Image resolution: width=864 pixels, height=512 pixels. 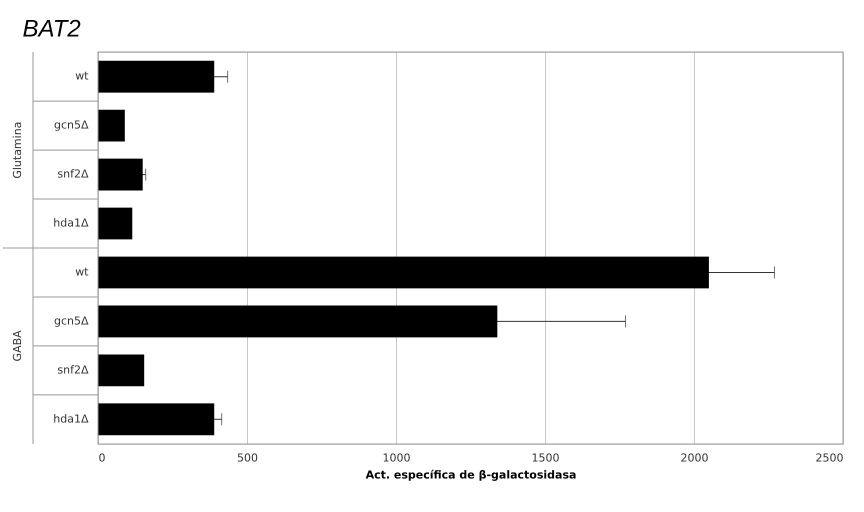 I want to click on text: GABA, so click(x=17, y=346).